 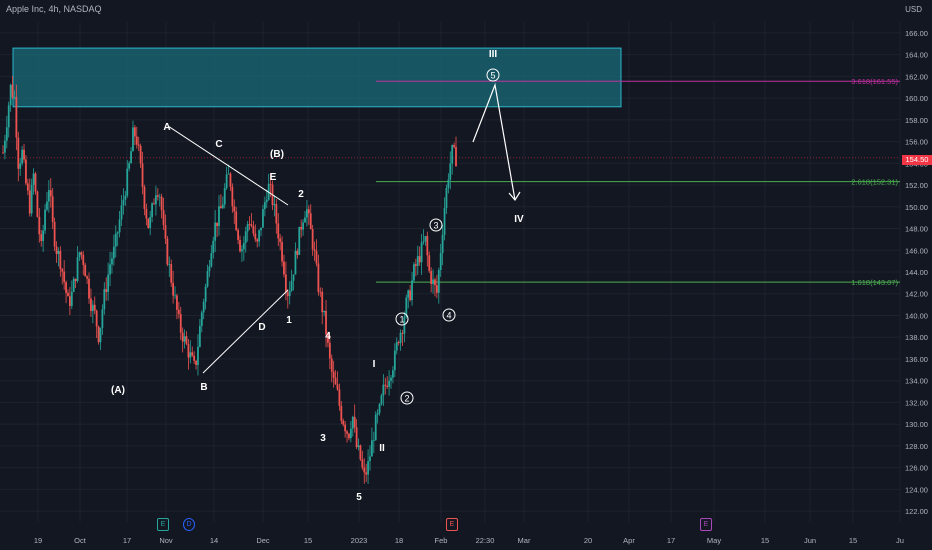 I want to click on time-tick-label: Feb, so click(x=441, y=540).